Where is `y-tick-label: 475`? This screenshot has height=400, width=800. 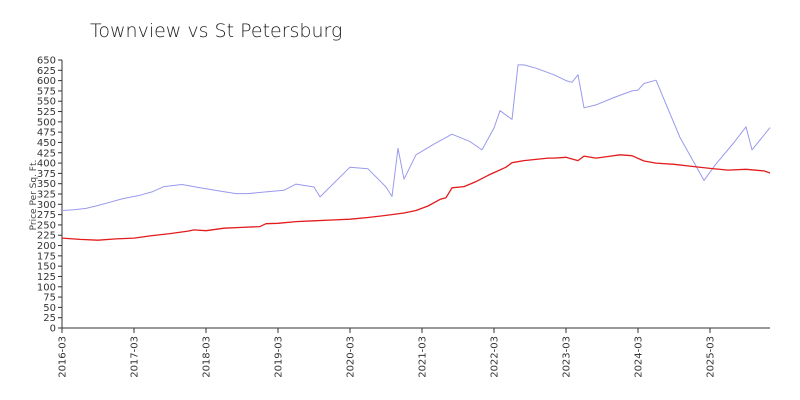
y-tick-label: 475 is located at coordinates (46, 133).